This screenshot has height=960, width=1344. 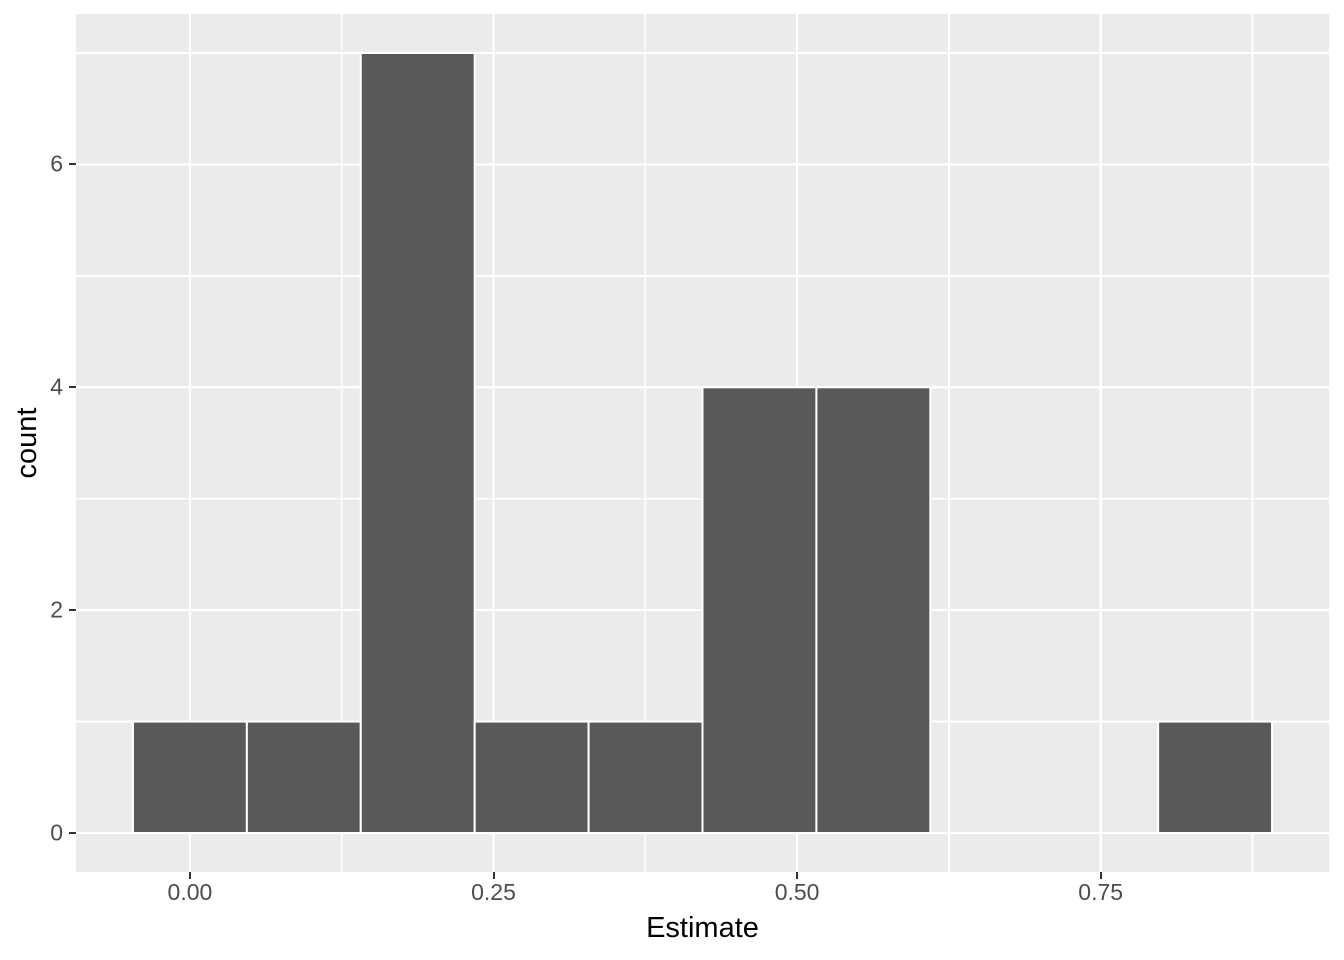 What do you see at coordinates (493, 892) in the screenshot?
I see `x-tick-label: 0.25` at bounding box center [493, 892].